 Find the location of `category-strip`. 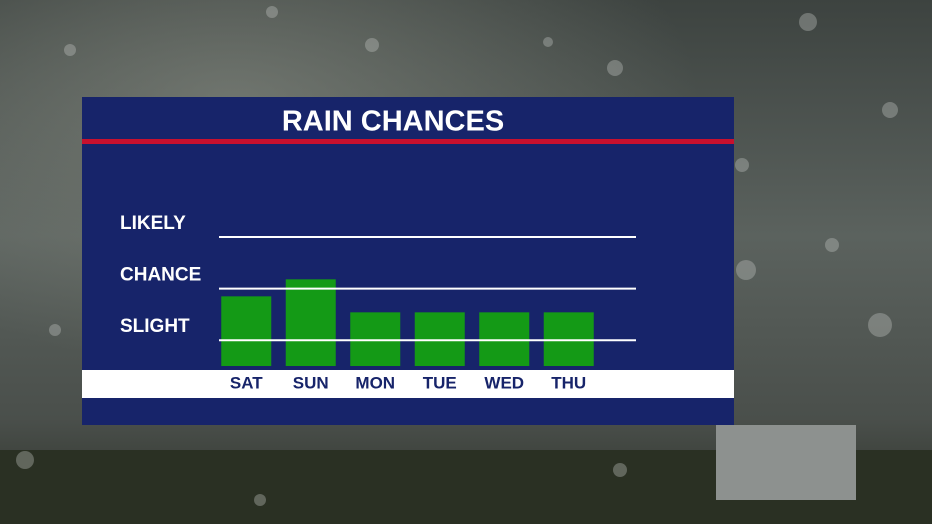

category-strip is located at coordinates (408, 384).